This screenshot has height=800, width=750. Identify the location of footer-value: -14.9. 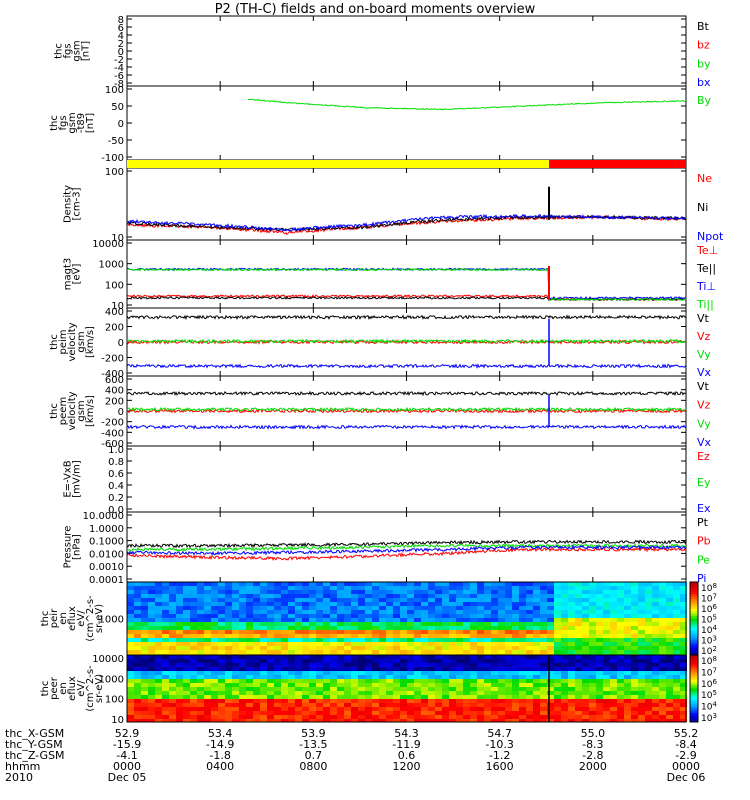
(220, 744).